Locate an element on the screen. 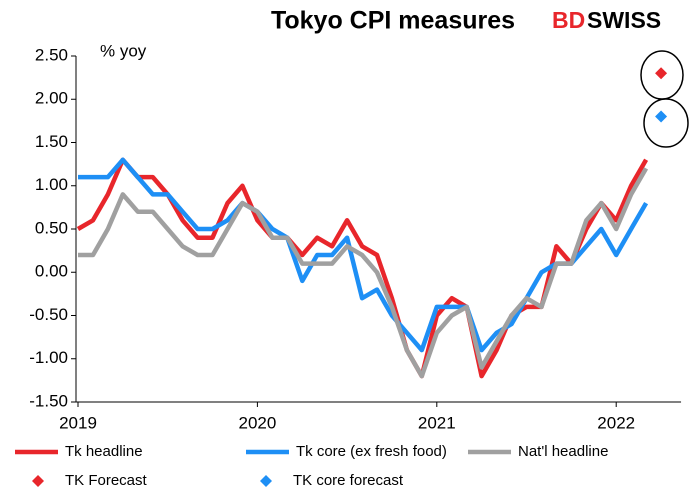 The width and height of the screenshot is (700, 499). y-tick-label: 1.00 is located at coordinates (51, 184).